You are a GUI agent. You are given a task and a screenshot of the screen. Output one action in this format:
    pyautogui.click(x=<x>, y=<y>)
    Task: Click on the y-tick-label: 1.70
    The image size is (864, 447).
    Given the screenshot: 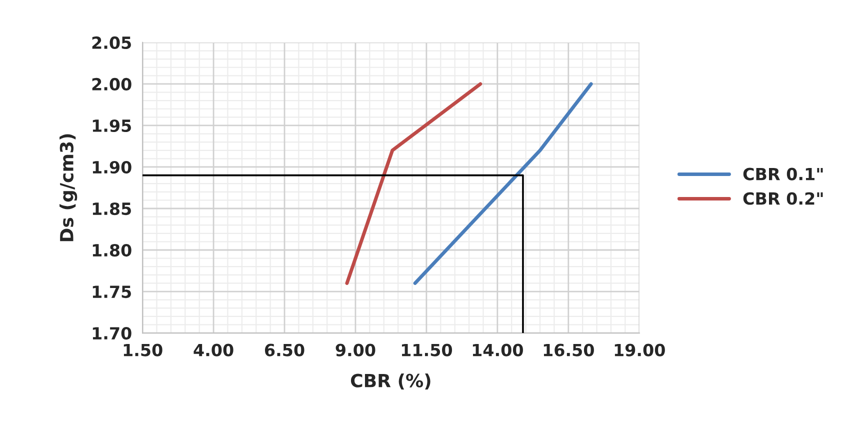 What is the action you would take?
    pyautogui.click(x=112, y=333)
    